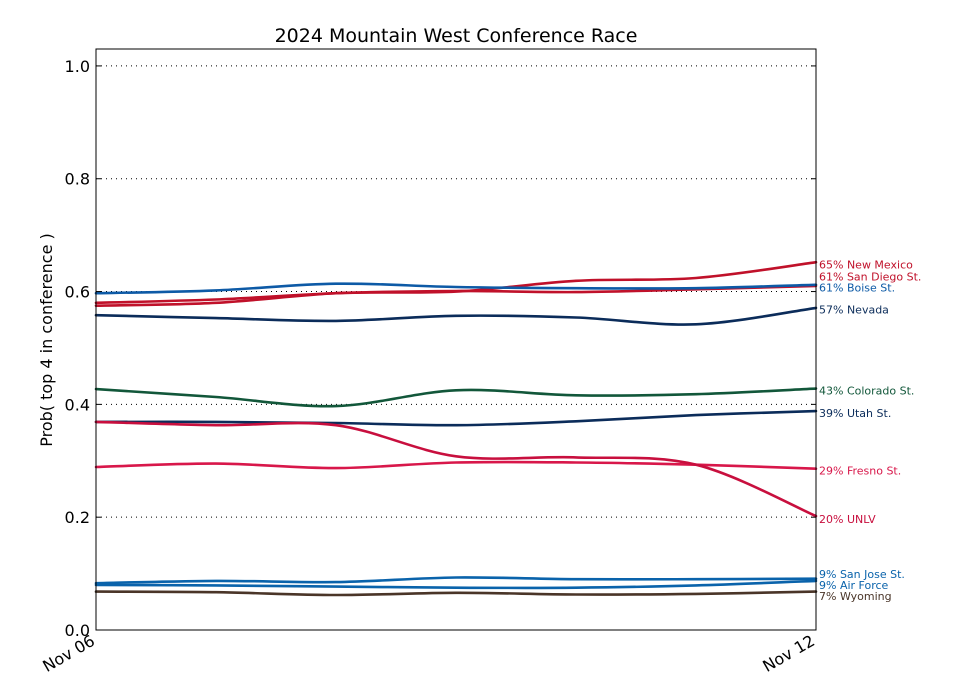 The width and height of the screenshot is (960, 700). I want to click on x-axis-ticks: Nov 06 Nov 12, so click(428, 650).